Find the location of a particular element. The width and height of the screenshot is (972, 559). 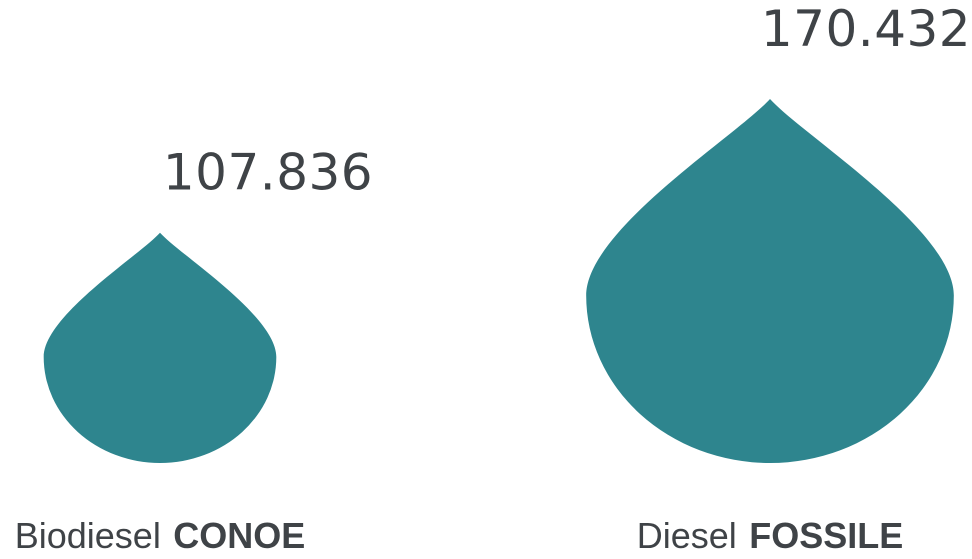

category-label-diesel-fossile: Diesel FOSSILE is located at coordinates (770, 535).